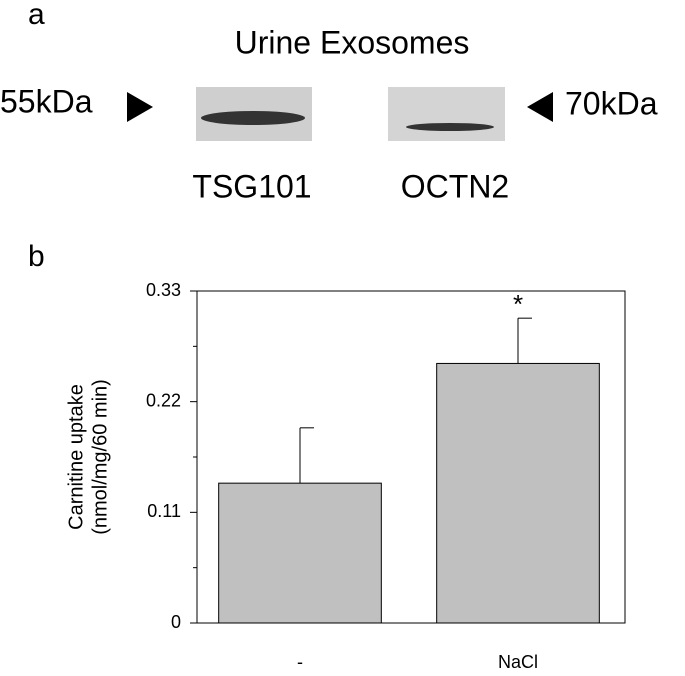  What do you see at coordinates (36, 15) in the screenshot?
I see `panel-label: a` at bounding box center [36, 15].